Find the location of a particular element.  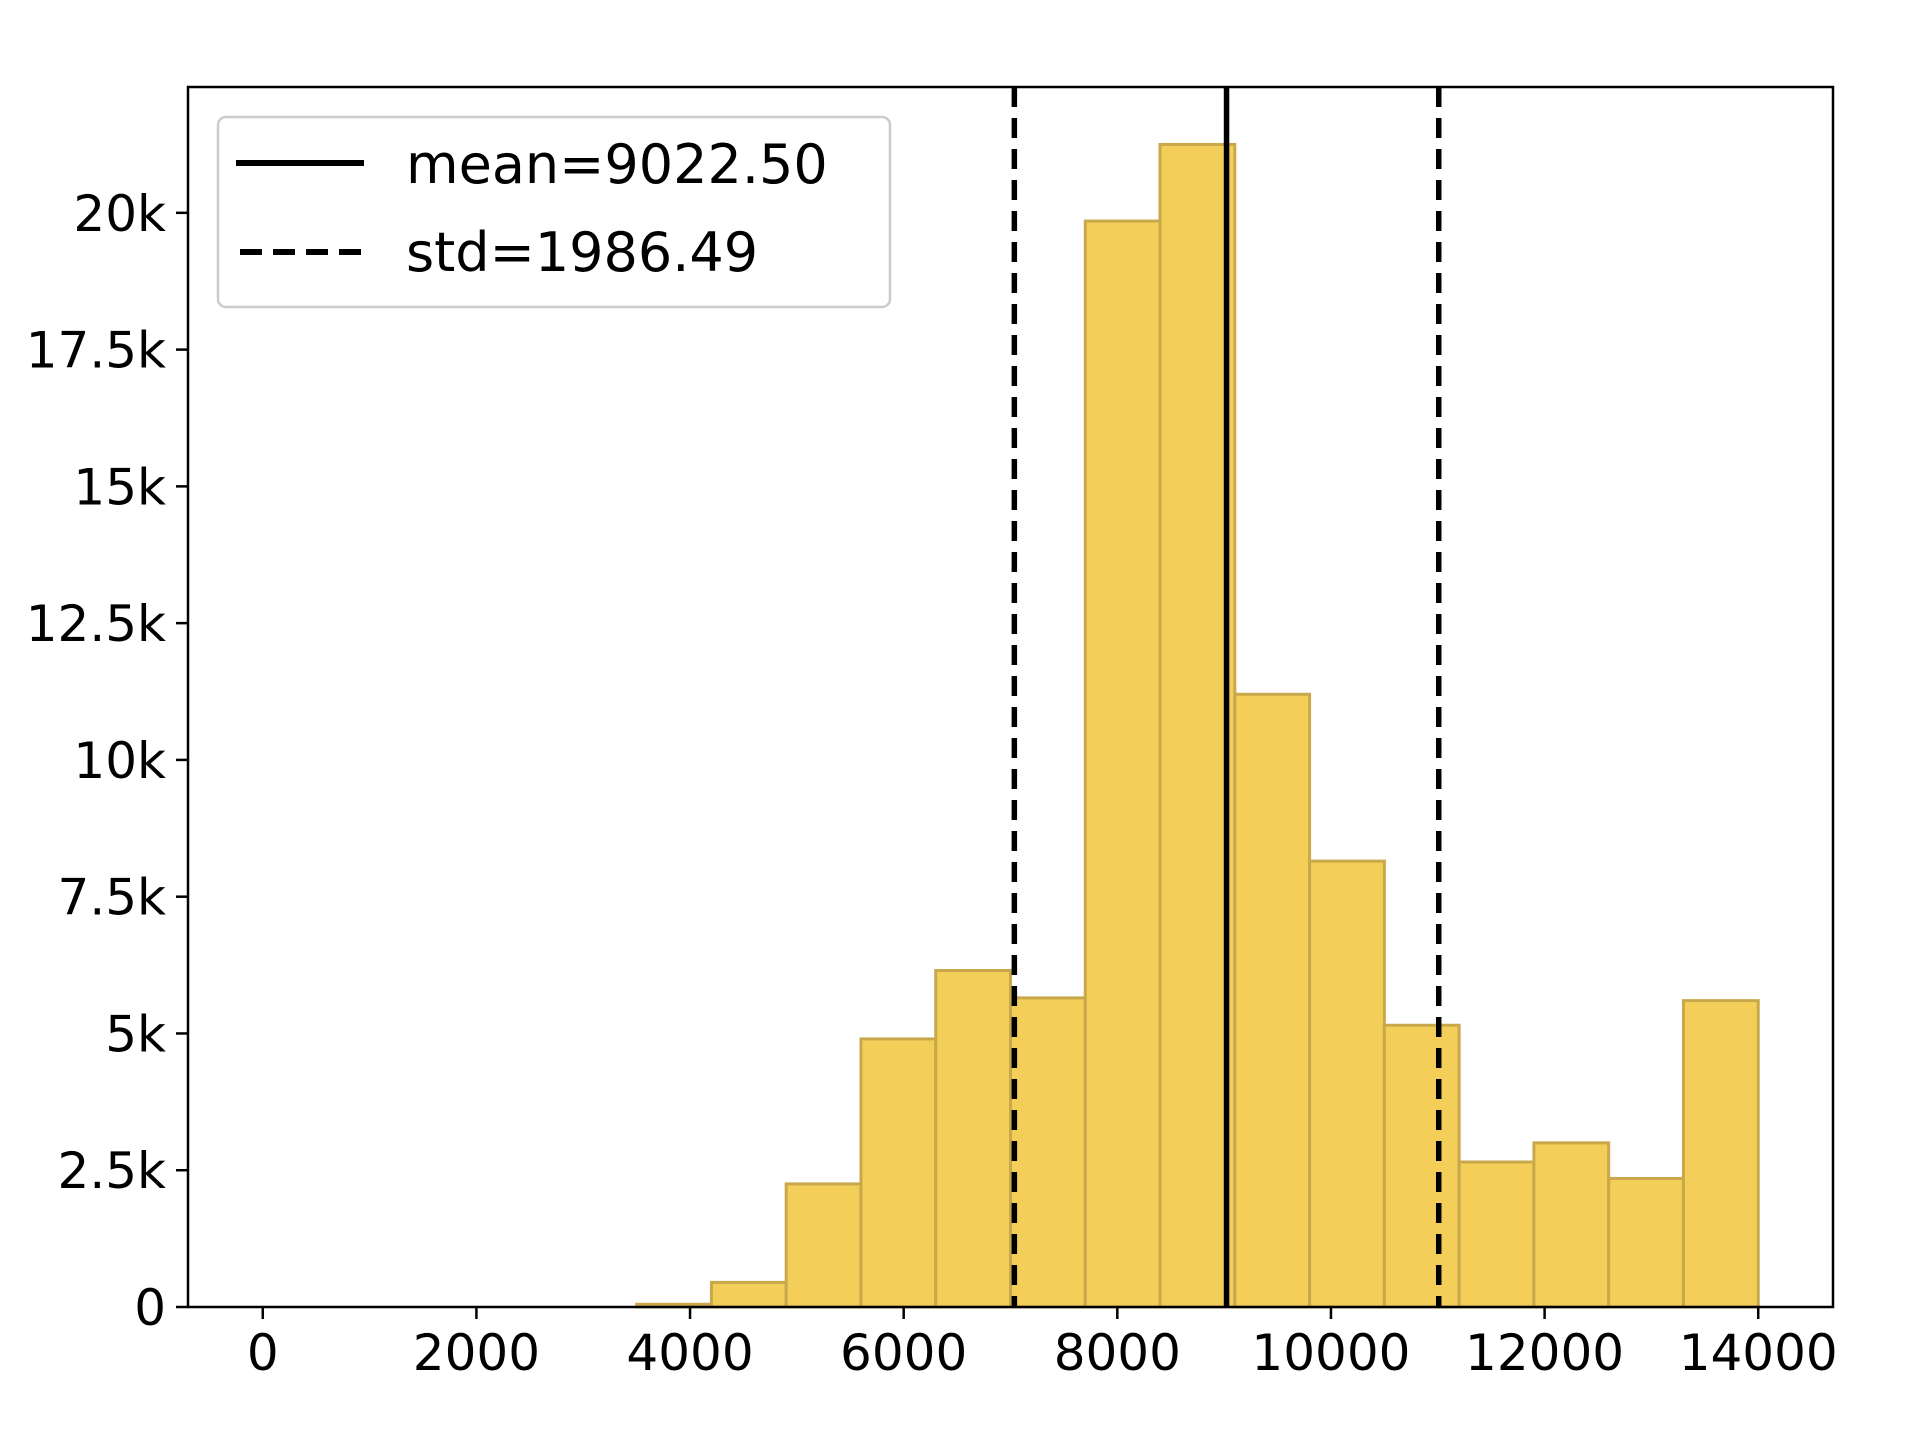

y-tick-label: 5k is located at coordinates (135, 1034).